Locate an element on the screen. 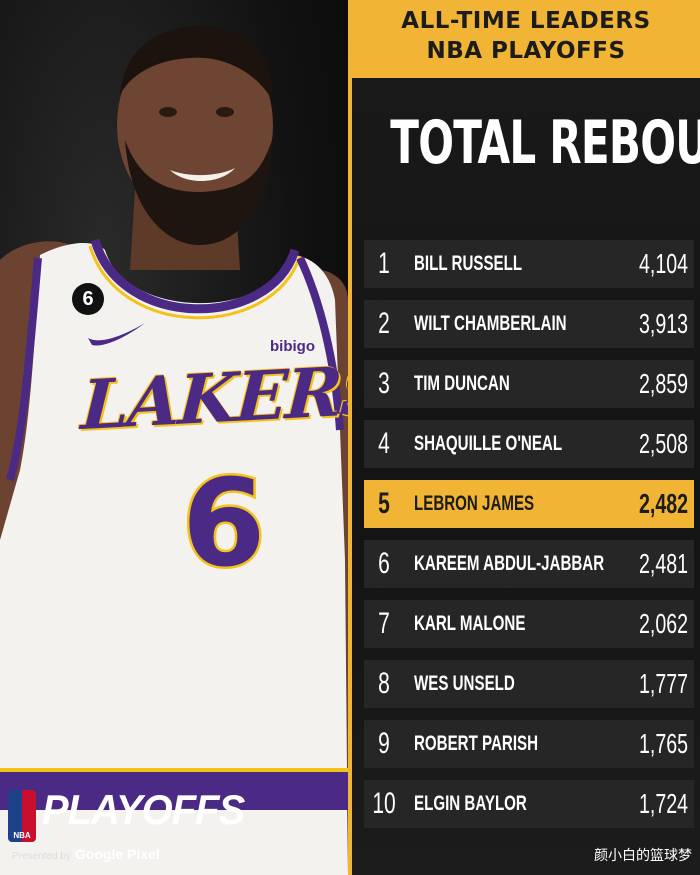  leader-row: 5 LEBRON JAMES 2,482 is located at coordinates (529, 504).